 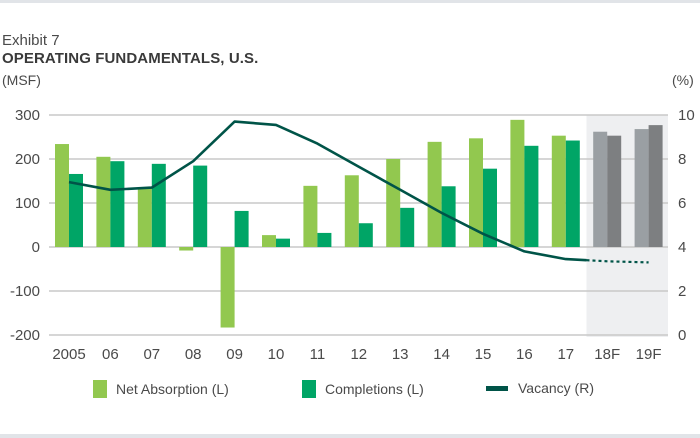 I want to click on y2-tick-label: 2, so click(x=682, y=291).